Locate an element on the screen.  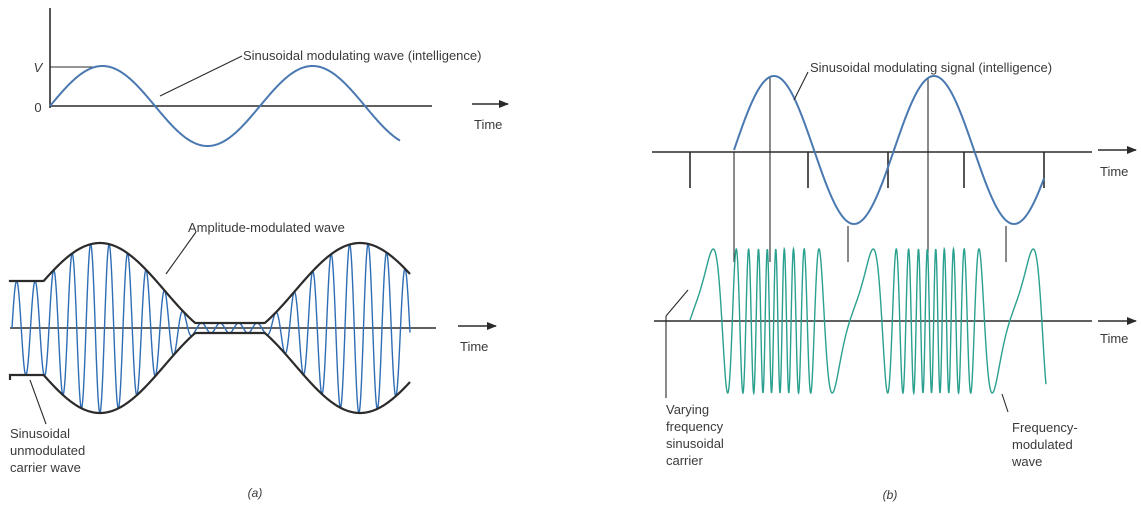
am-envelope-bottom is located at coordinates (209, 373).